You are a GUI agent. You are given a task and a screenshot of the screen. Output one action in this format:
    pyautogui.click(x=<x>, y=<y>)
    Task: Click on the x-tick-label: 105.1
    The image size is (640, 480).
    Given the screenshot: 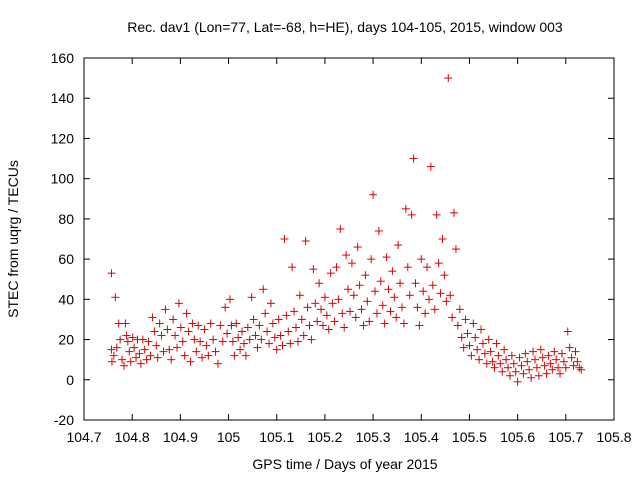 What is the action you would take?
    pyautogui.click(x=276, y=437)
    